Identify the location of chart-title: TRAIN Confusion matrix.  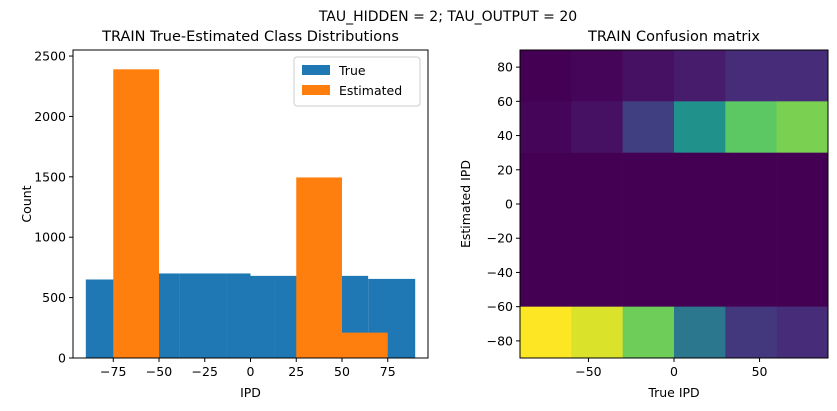
(673, 37).